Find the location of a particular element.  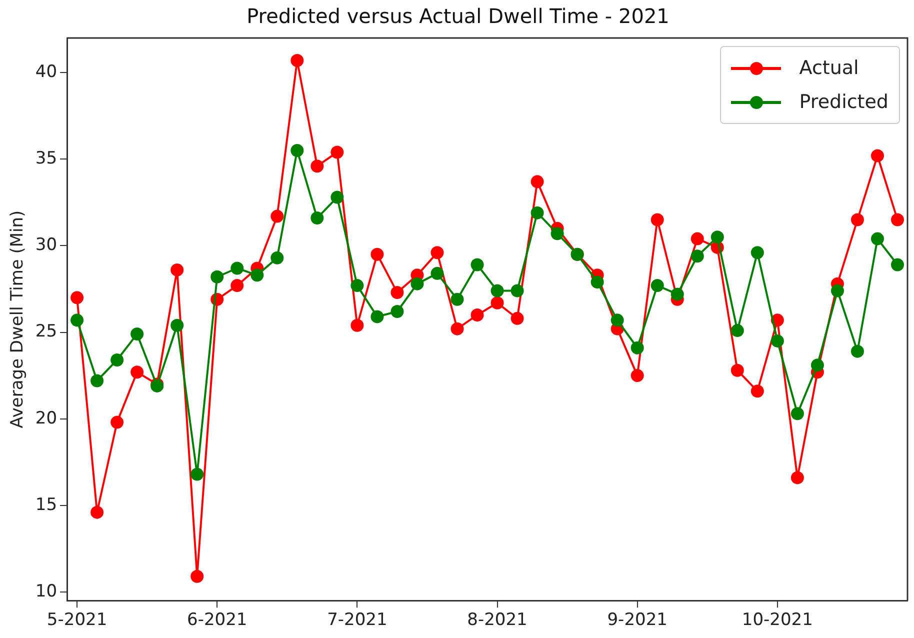

legend-label: Predicted is located at coordinates (843, 102).